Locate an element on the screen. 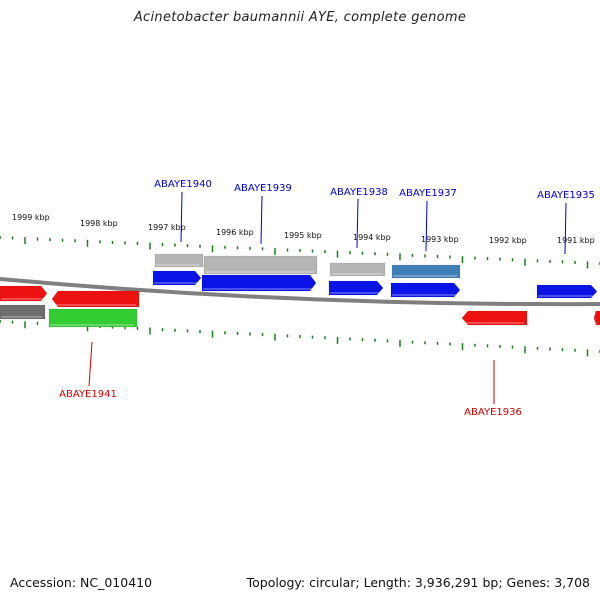 This screenshot has width=600, height=600. kbp-label: 1996 kbp is located at coordinates (235, 232).